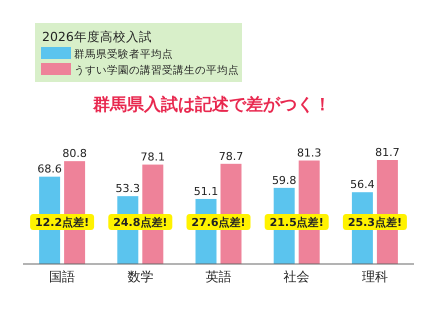 The height and width of the screenshot is (317, 423). Describe the element at coordinates (284, 180) in the screenshot. I see `data-label: 59.8` at that location.